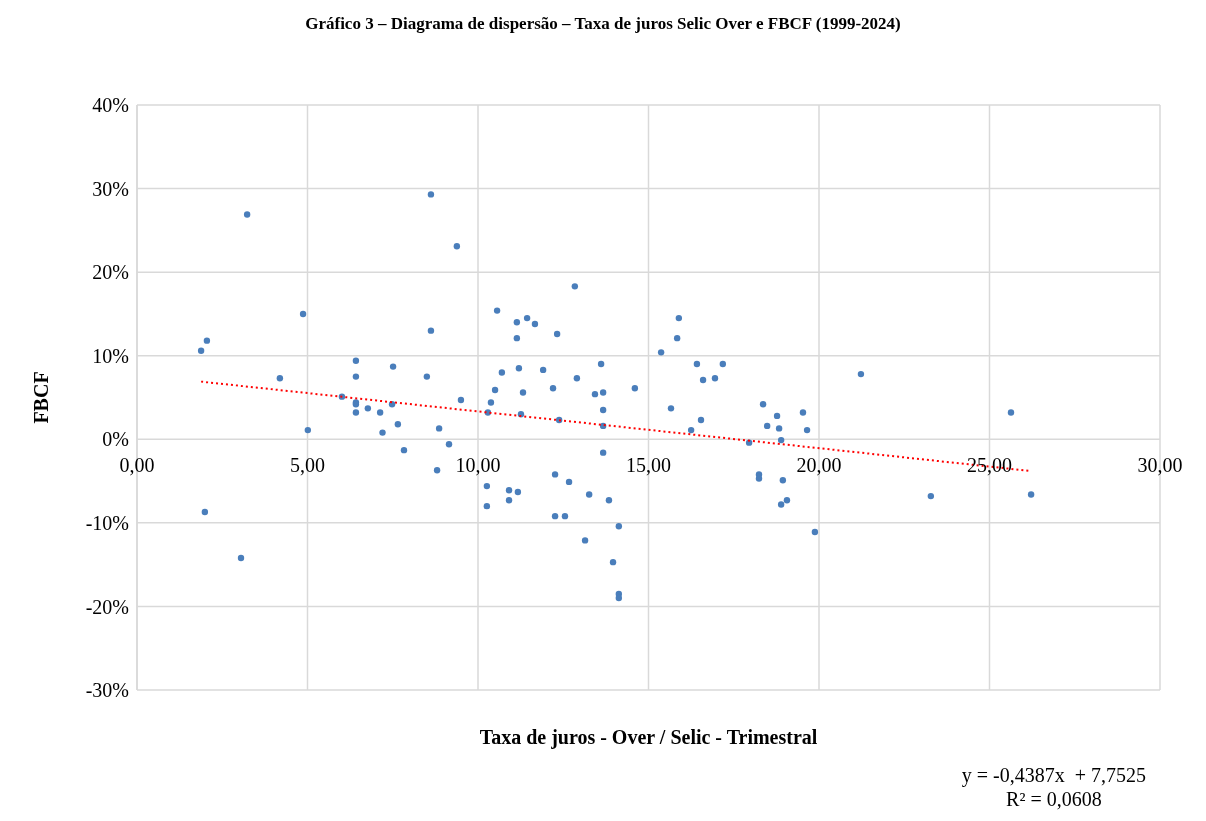 This screenshot has width=1206, height=821. I want to click on y-tick-label: 40%, so click(110, 105).